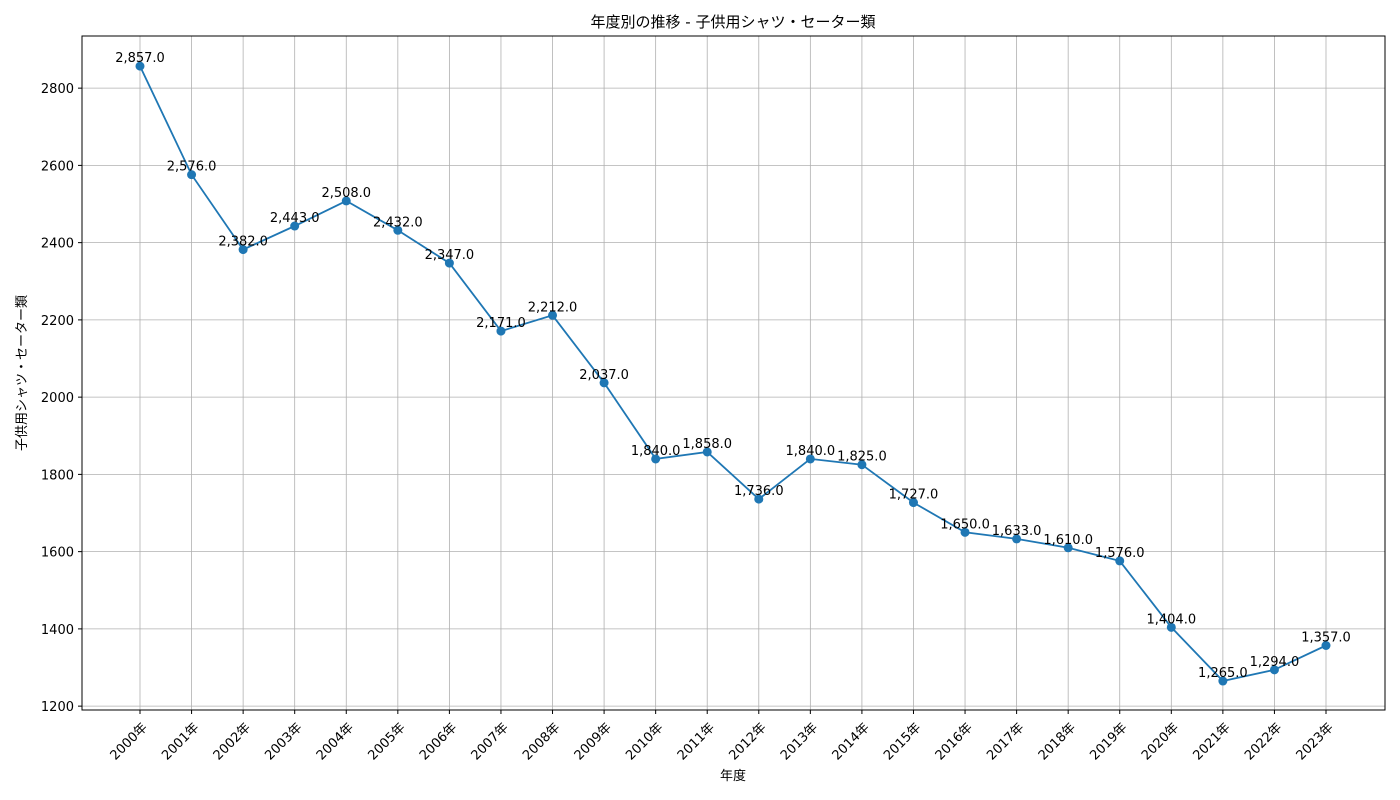  I want to click on data-label: 2,347.0, so click(450, 255).